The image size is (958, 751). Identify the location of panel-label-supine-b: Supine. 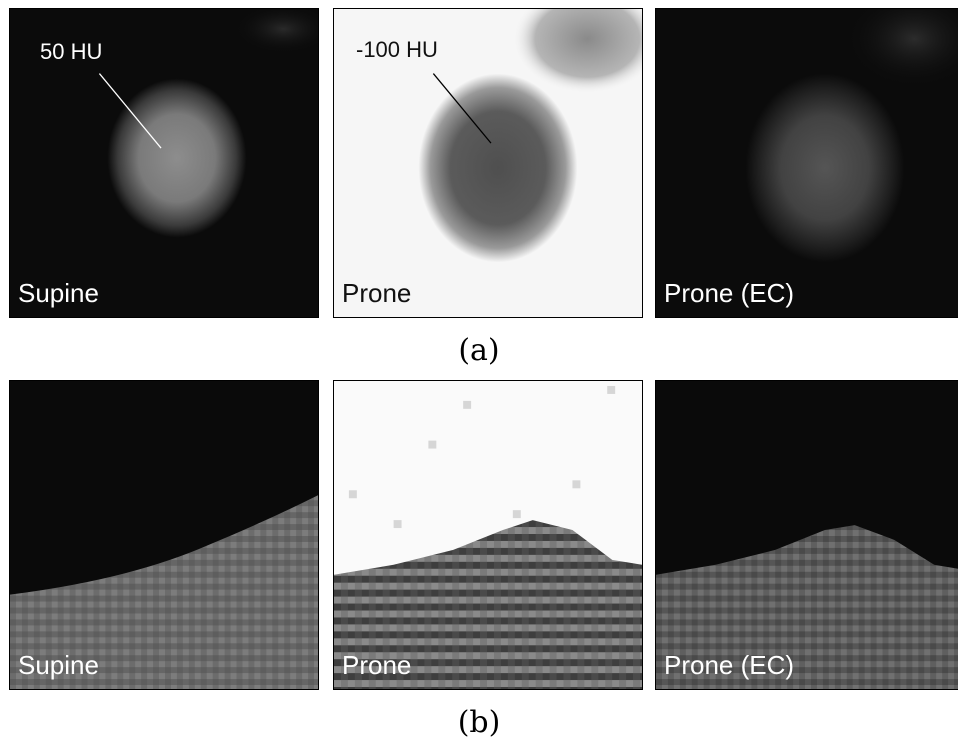
(58, 665).